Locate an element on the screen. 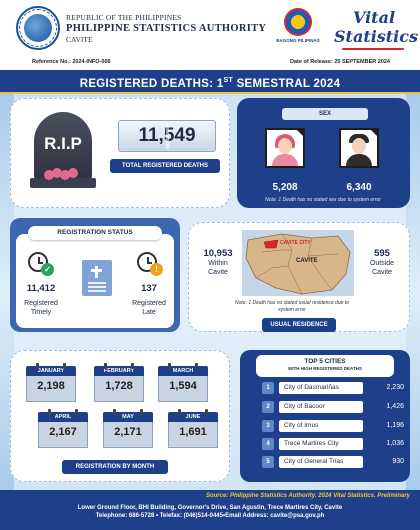 The height and width of the screenshot is (530, 420). within-cavite-count: 10,953 is located at coordinates (218, 253).